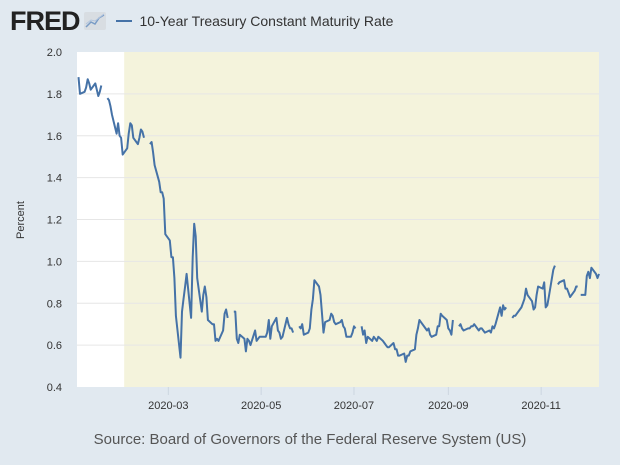 This screenshot has width=620, height=465. I want to click on legend: 10-Year Treasury Constant Maturity Rate, so click(254, 21).